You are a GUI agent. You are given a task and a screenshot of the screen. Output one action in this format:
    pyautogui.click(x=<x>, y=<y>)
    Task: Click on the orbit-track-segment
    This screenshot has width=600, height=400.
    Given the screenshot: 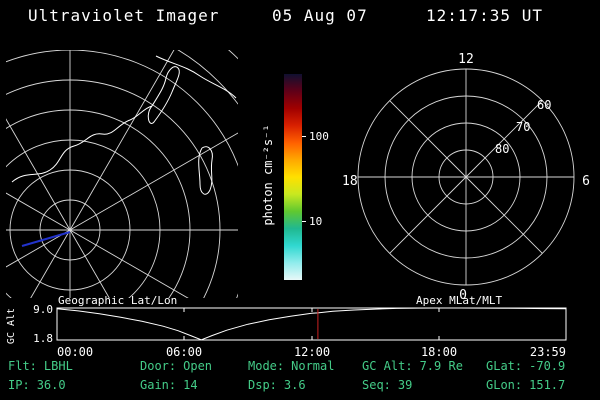 What is the action you would take?
    pyautogui.click(x=46, y=239)
    